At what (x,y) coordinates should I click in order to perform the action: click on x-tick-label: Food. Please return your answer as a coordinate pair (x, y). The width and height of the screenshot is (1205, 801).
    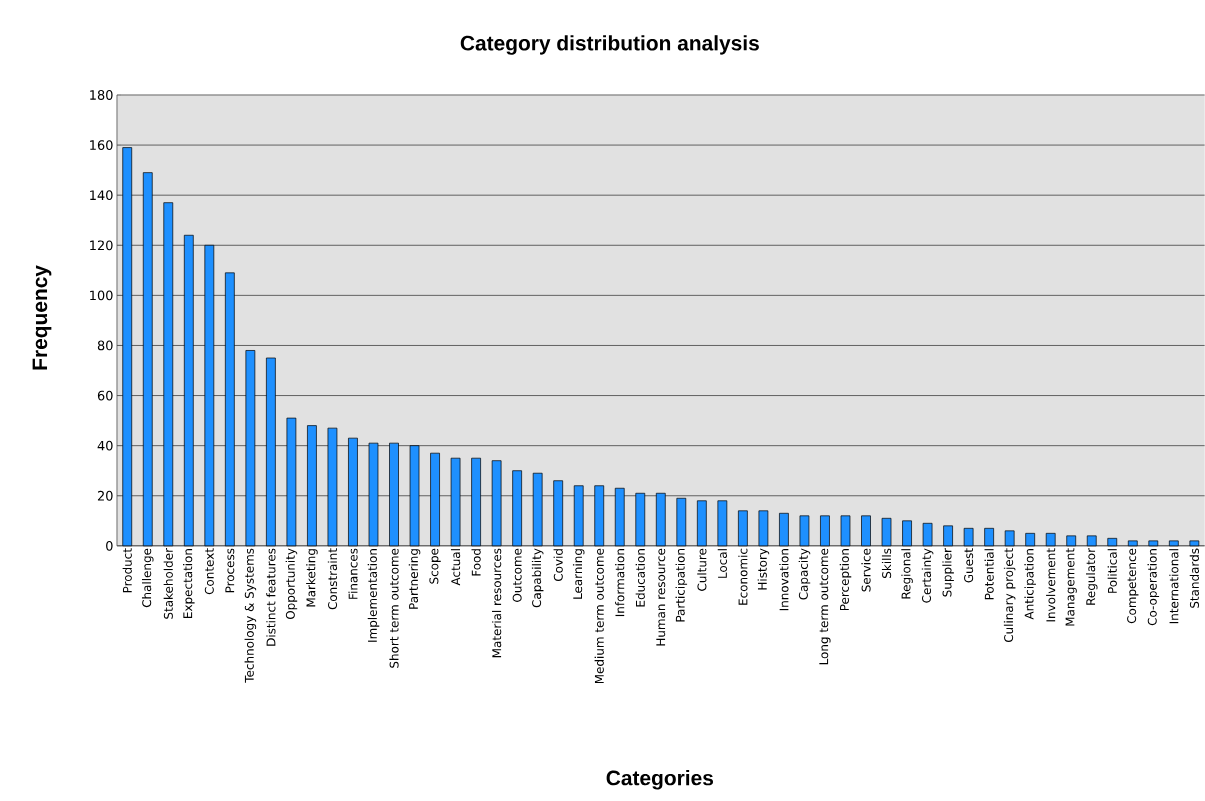
    Looking at the image, I should click on (476, 562).